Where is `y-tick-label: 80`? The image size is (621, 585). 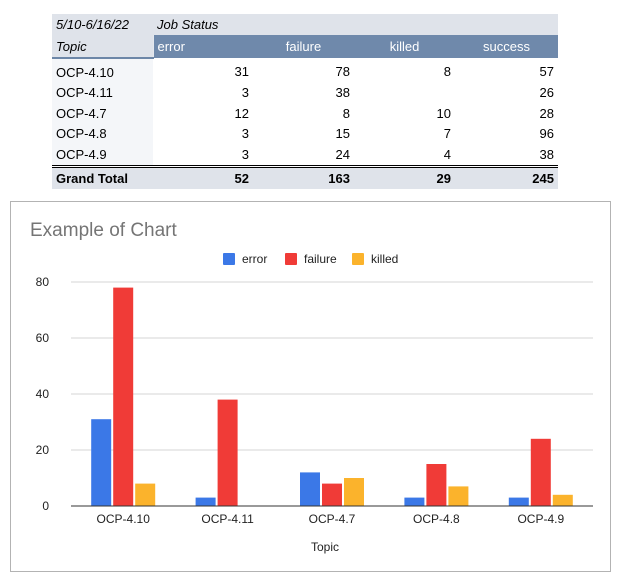 y-tick-label: 80 is located at coordinates (43, 282).